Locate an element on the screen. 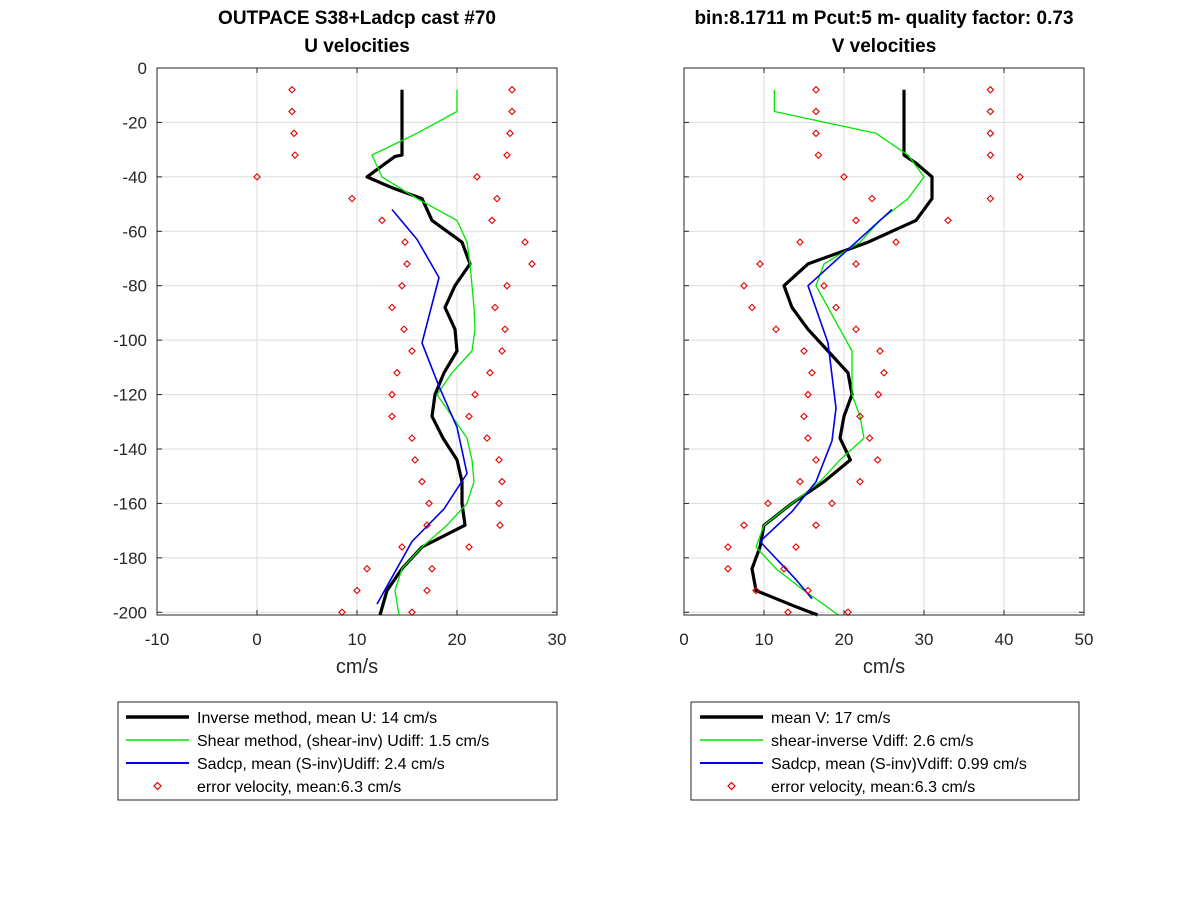  v-xtick-label: 20 is located at coordinates (844, 639).